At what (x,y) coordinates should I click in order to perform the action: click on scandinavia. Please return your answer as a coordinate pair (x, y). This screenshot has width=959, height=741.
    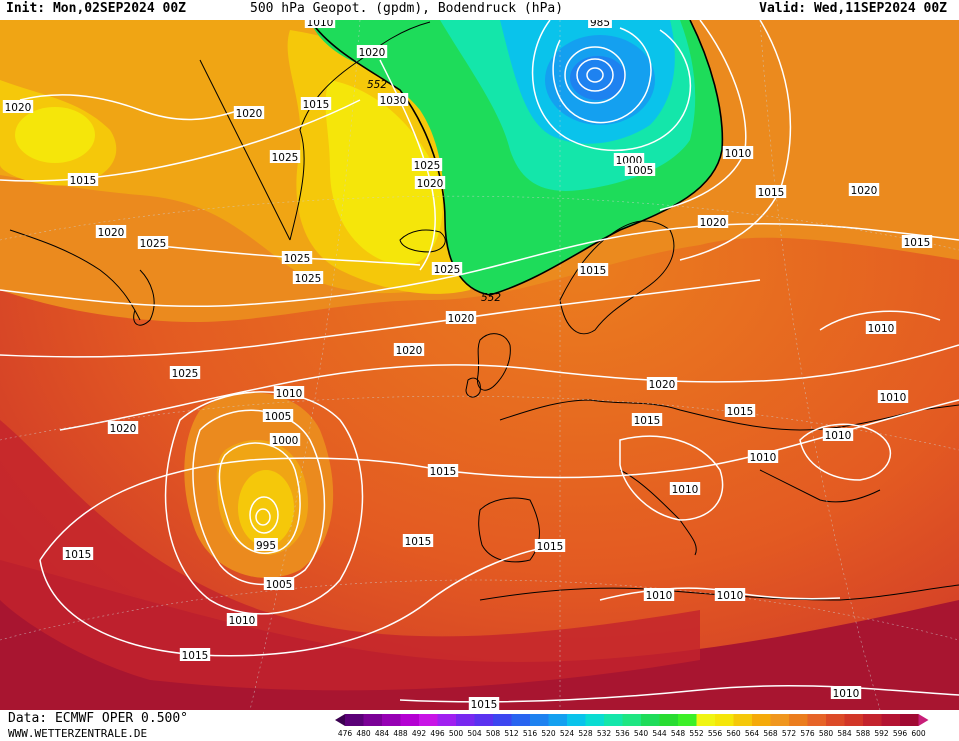
    Looking at the image, I should click on (617, 277).